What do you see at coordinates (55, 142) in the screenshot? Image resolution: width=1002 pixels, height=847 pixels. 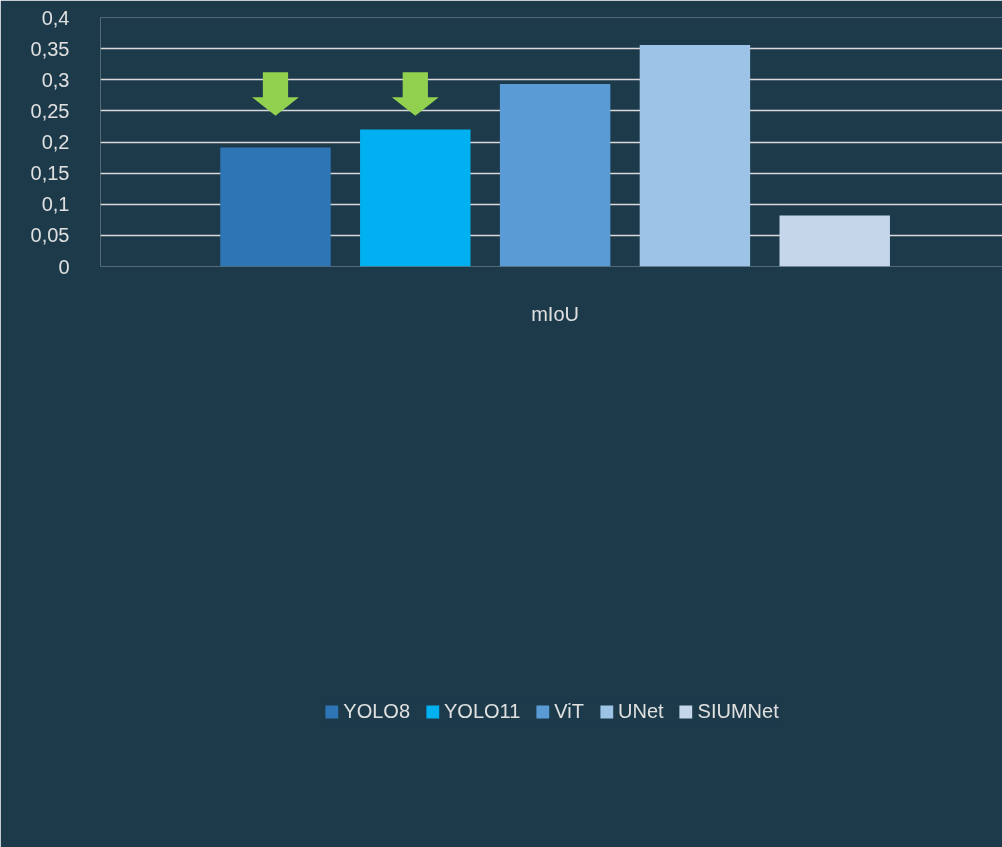 I see `y-tick-label: 0,2` at bounding box center [55, 142].